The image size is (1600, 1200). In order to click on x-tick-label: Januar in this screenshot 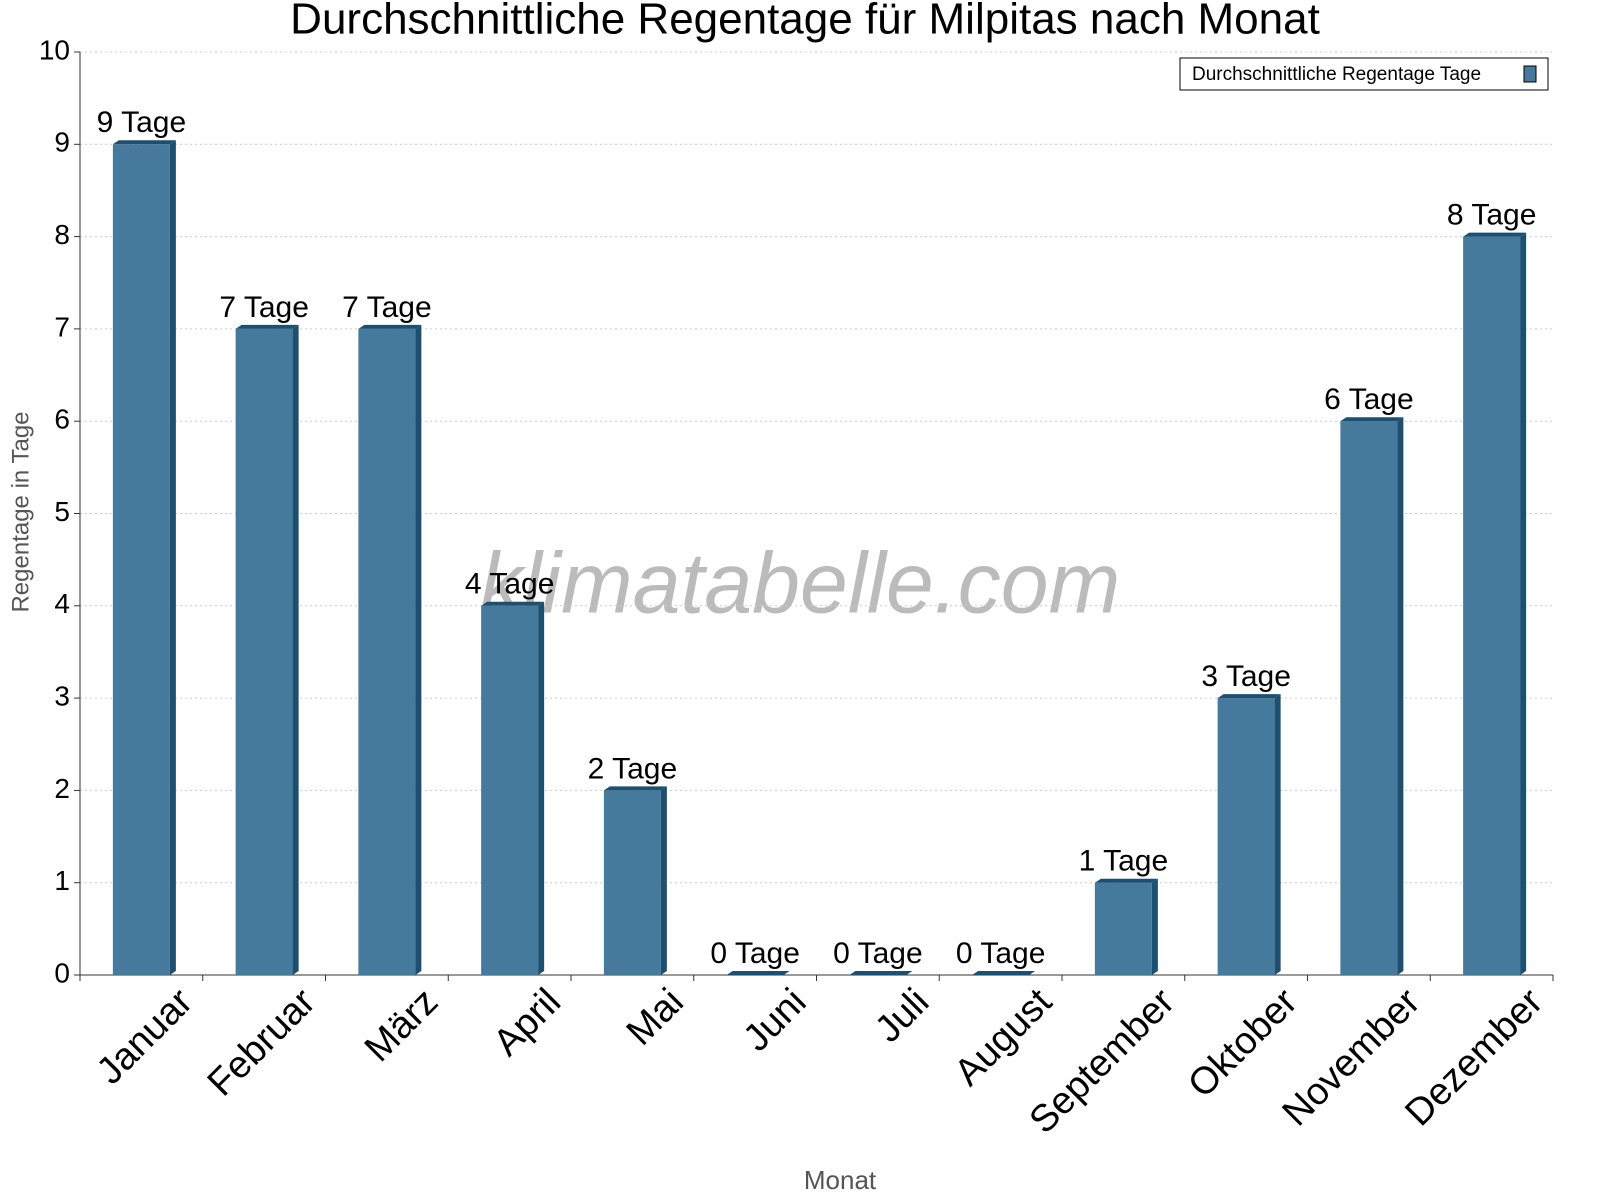, I will do `click(145, 1037)`.